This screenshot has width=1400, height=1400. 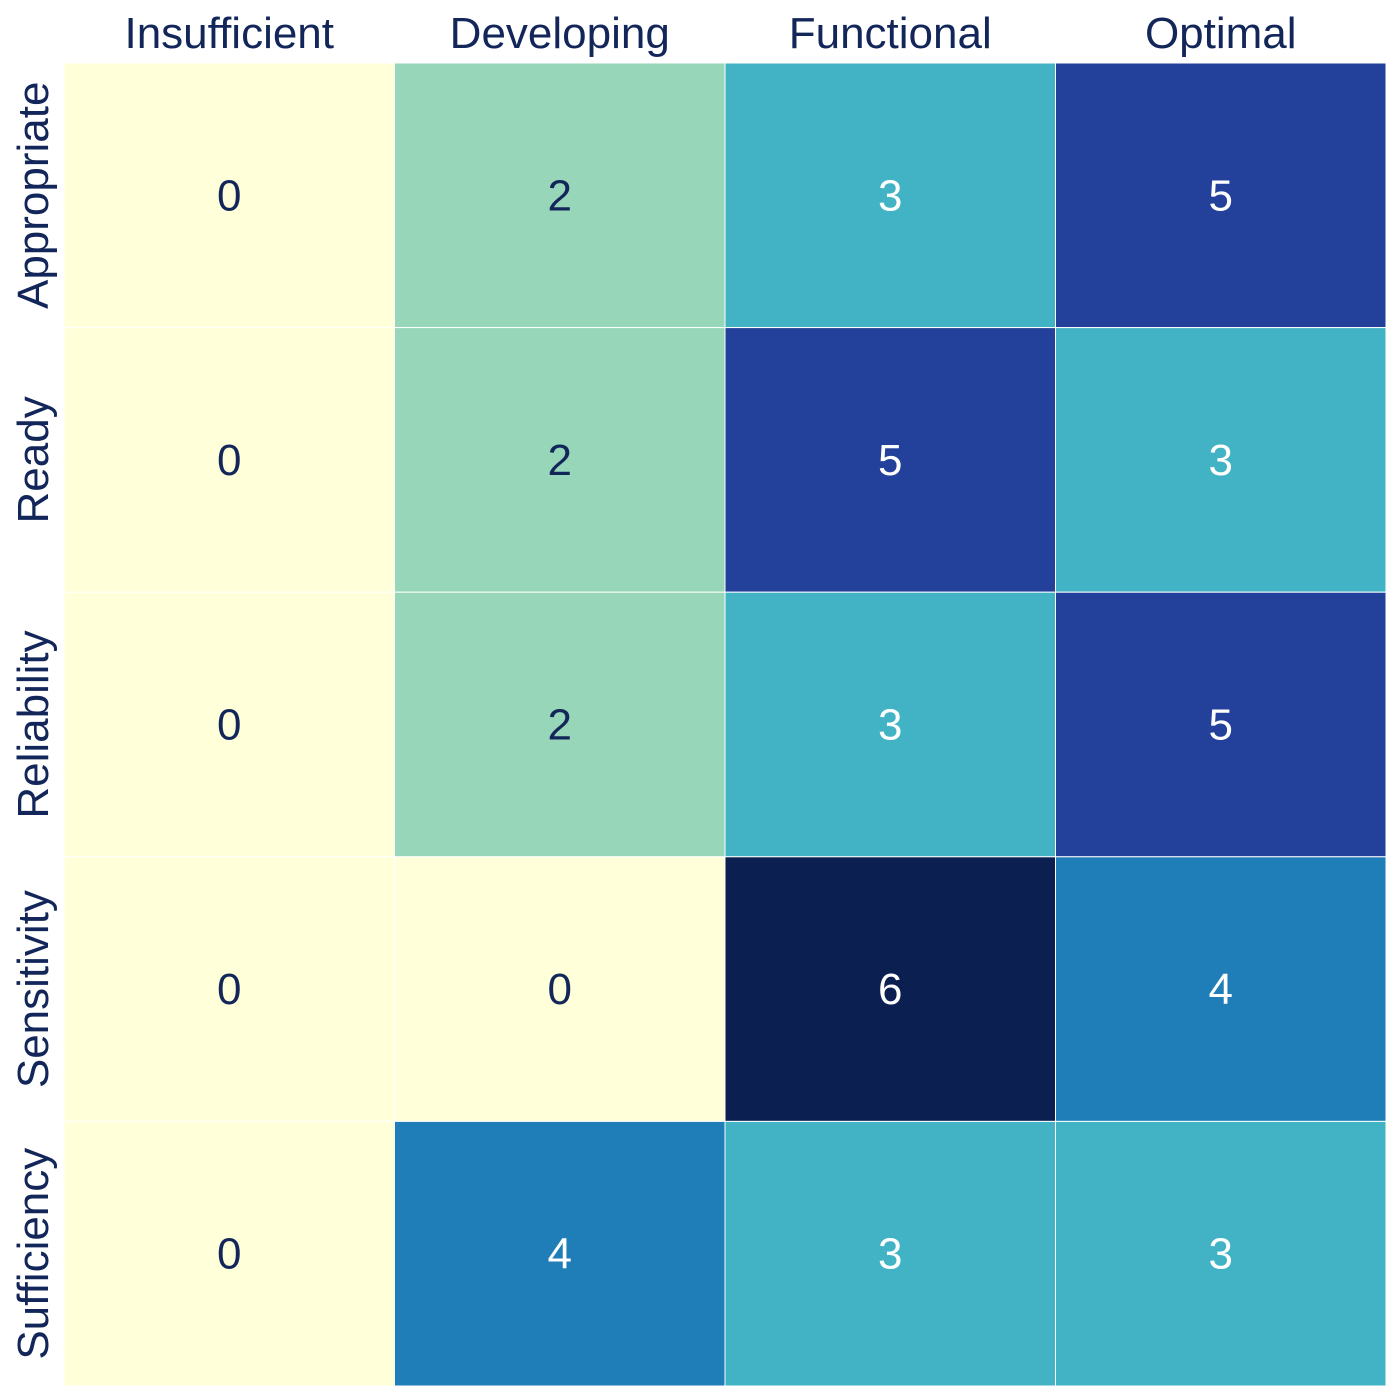 I want to click on heatmap-cell-appropriate-optimal, so click(x=1221, y=195).